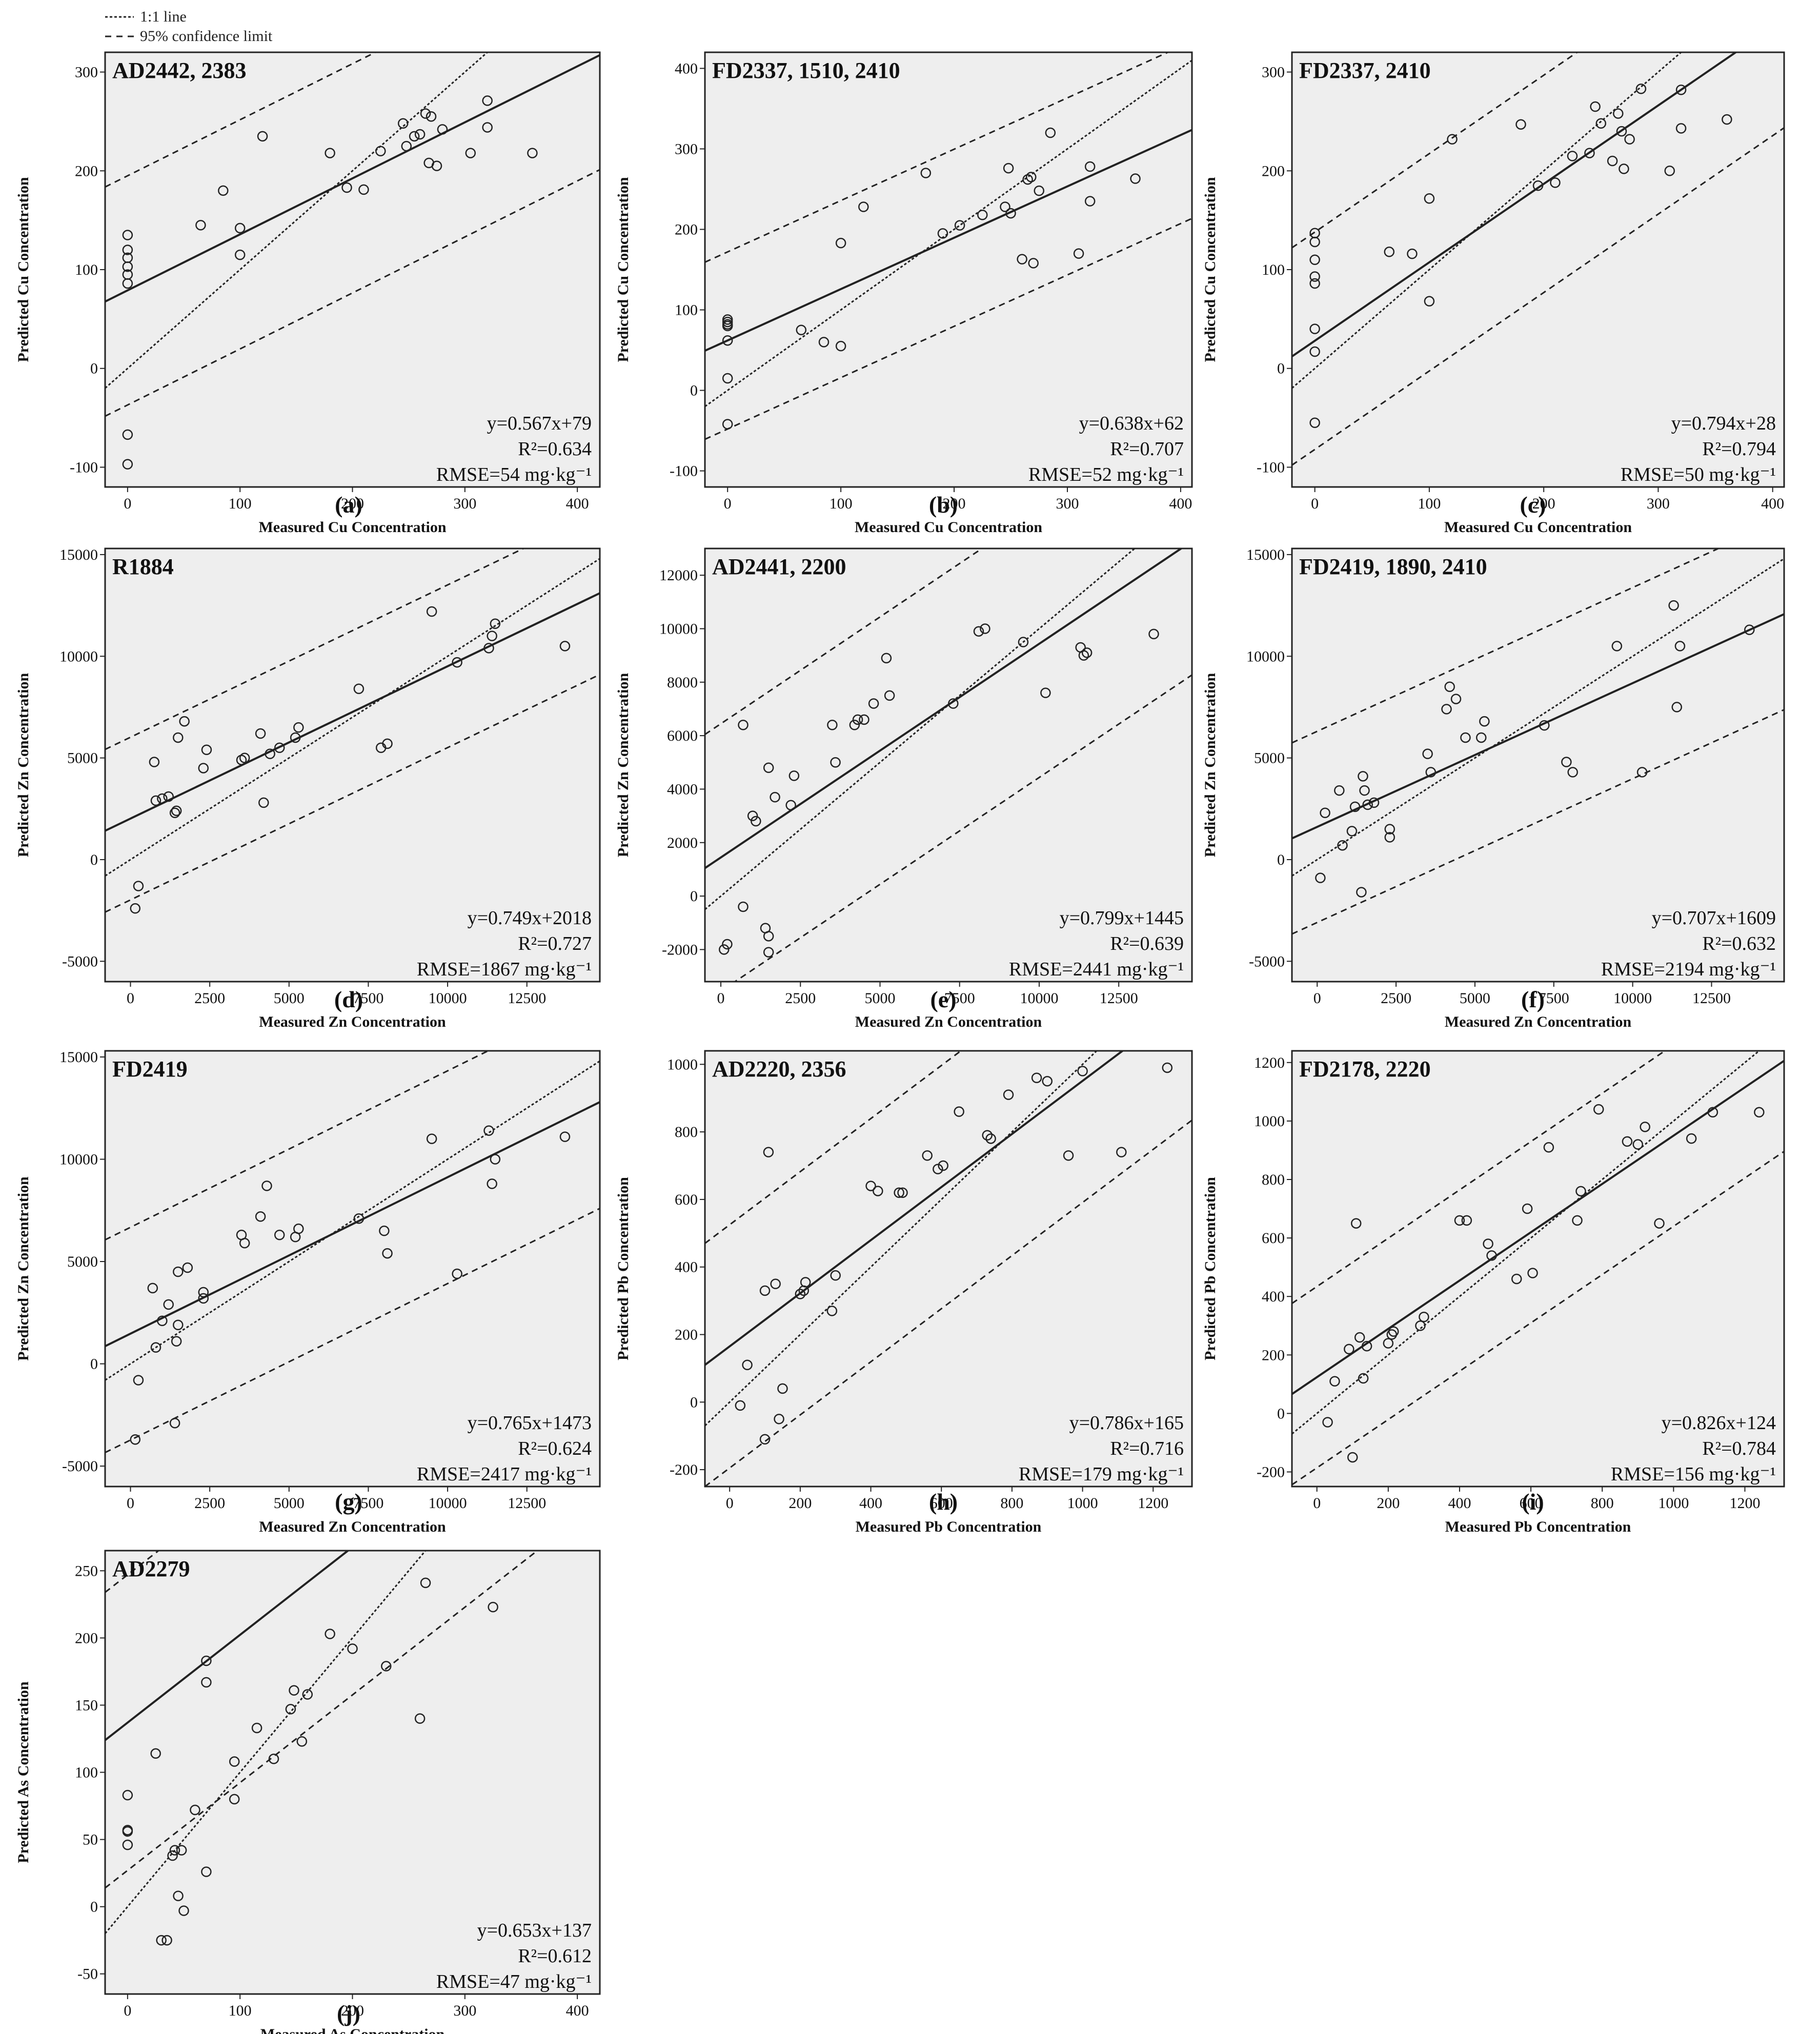 The width and height of the screenshot is (1820, 2034). What do you see at coordinates (1739, 943) in the screenshot?
I see `r-squared: R²=0.632` at bounding box center [1739, 943].